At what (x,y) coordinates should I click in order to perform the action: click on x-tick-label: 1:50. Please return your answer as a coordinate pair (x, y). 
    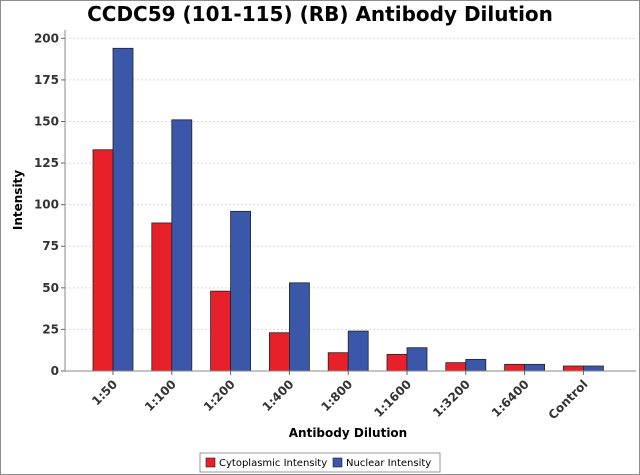
    Looking at the image, I should click on (104, 392).